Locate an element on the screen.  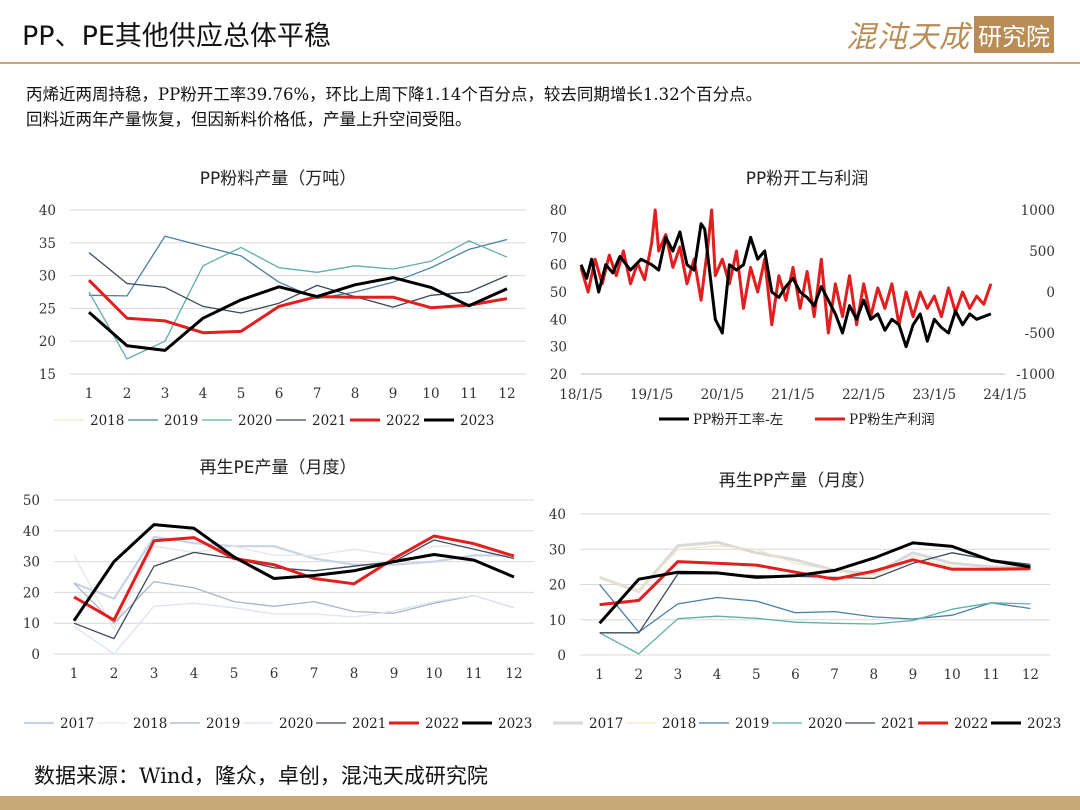
chart-title: 再生PE产量（月度） is located at coordinates (278, 468).